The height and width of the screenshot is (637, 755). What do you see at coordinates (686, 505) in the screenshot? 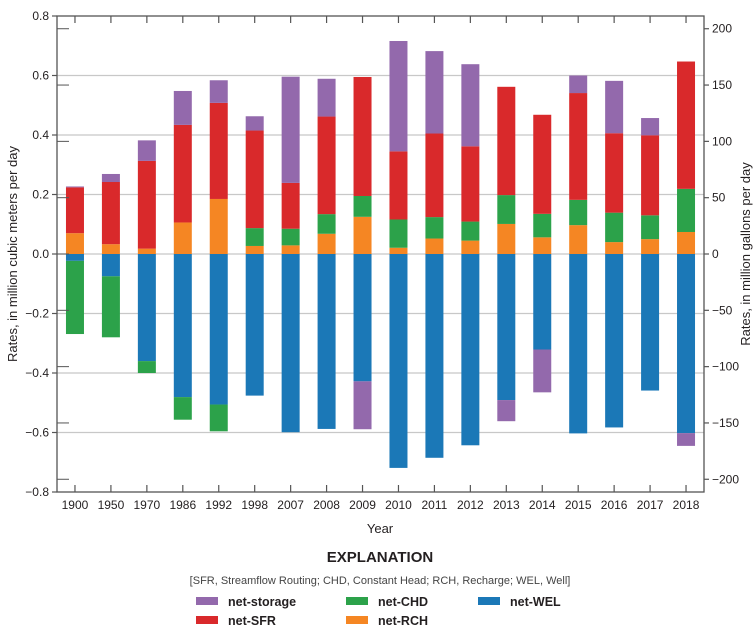
I see `x-tick-label: 2018` at bounding box center [686, 505].